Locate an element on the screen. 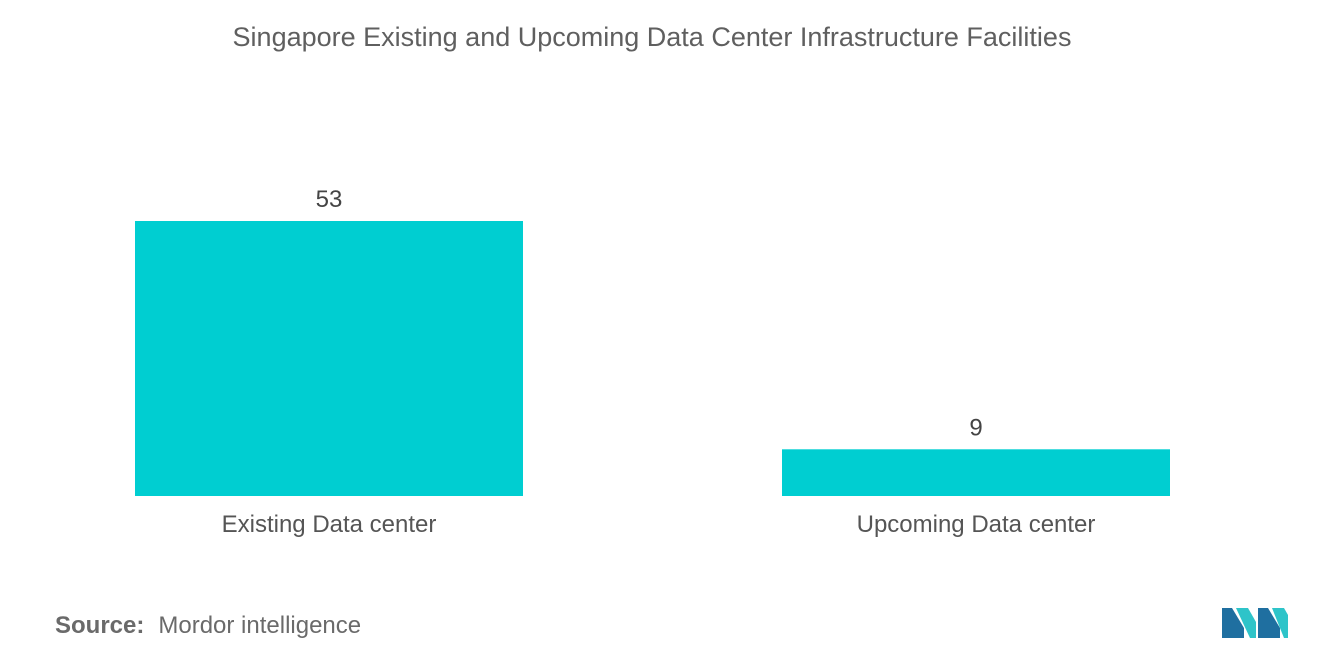  source-label: Source: is located at coordinates (100, 625).